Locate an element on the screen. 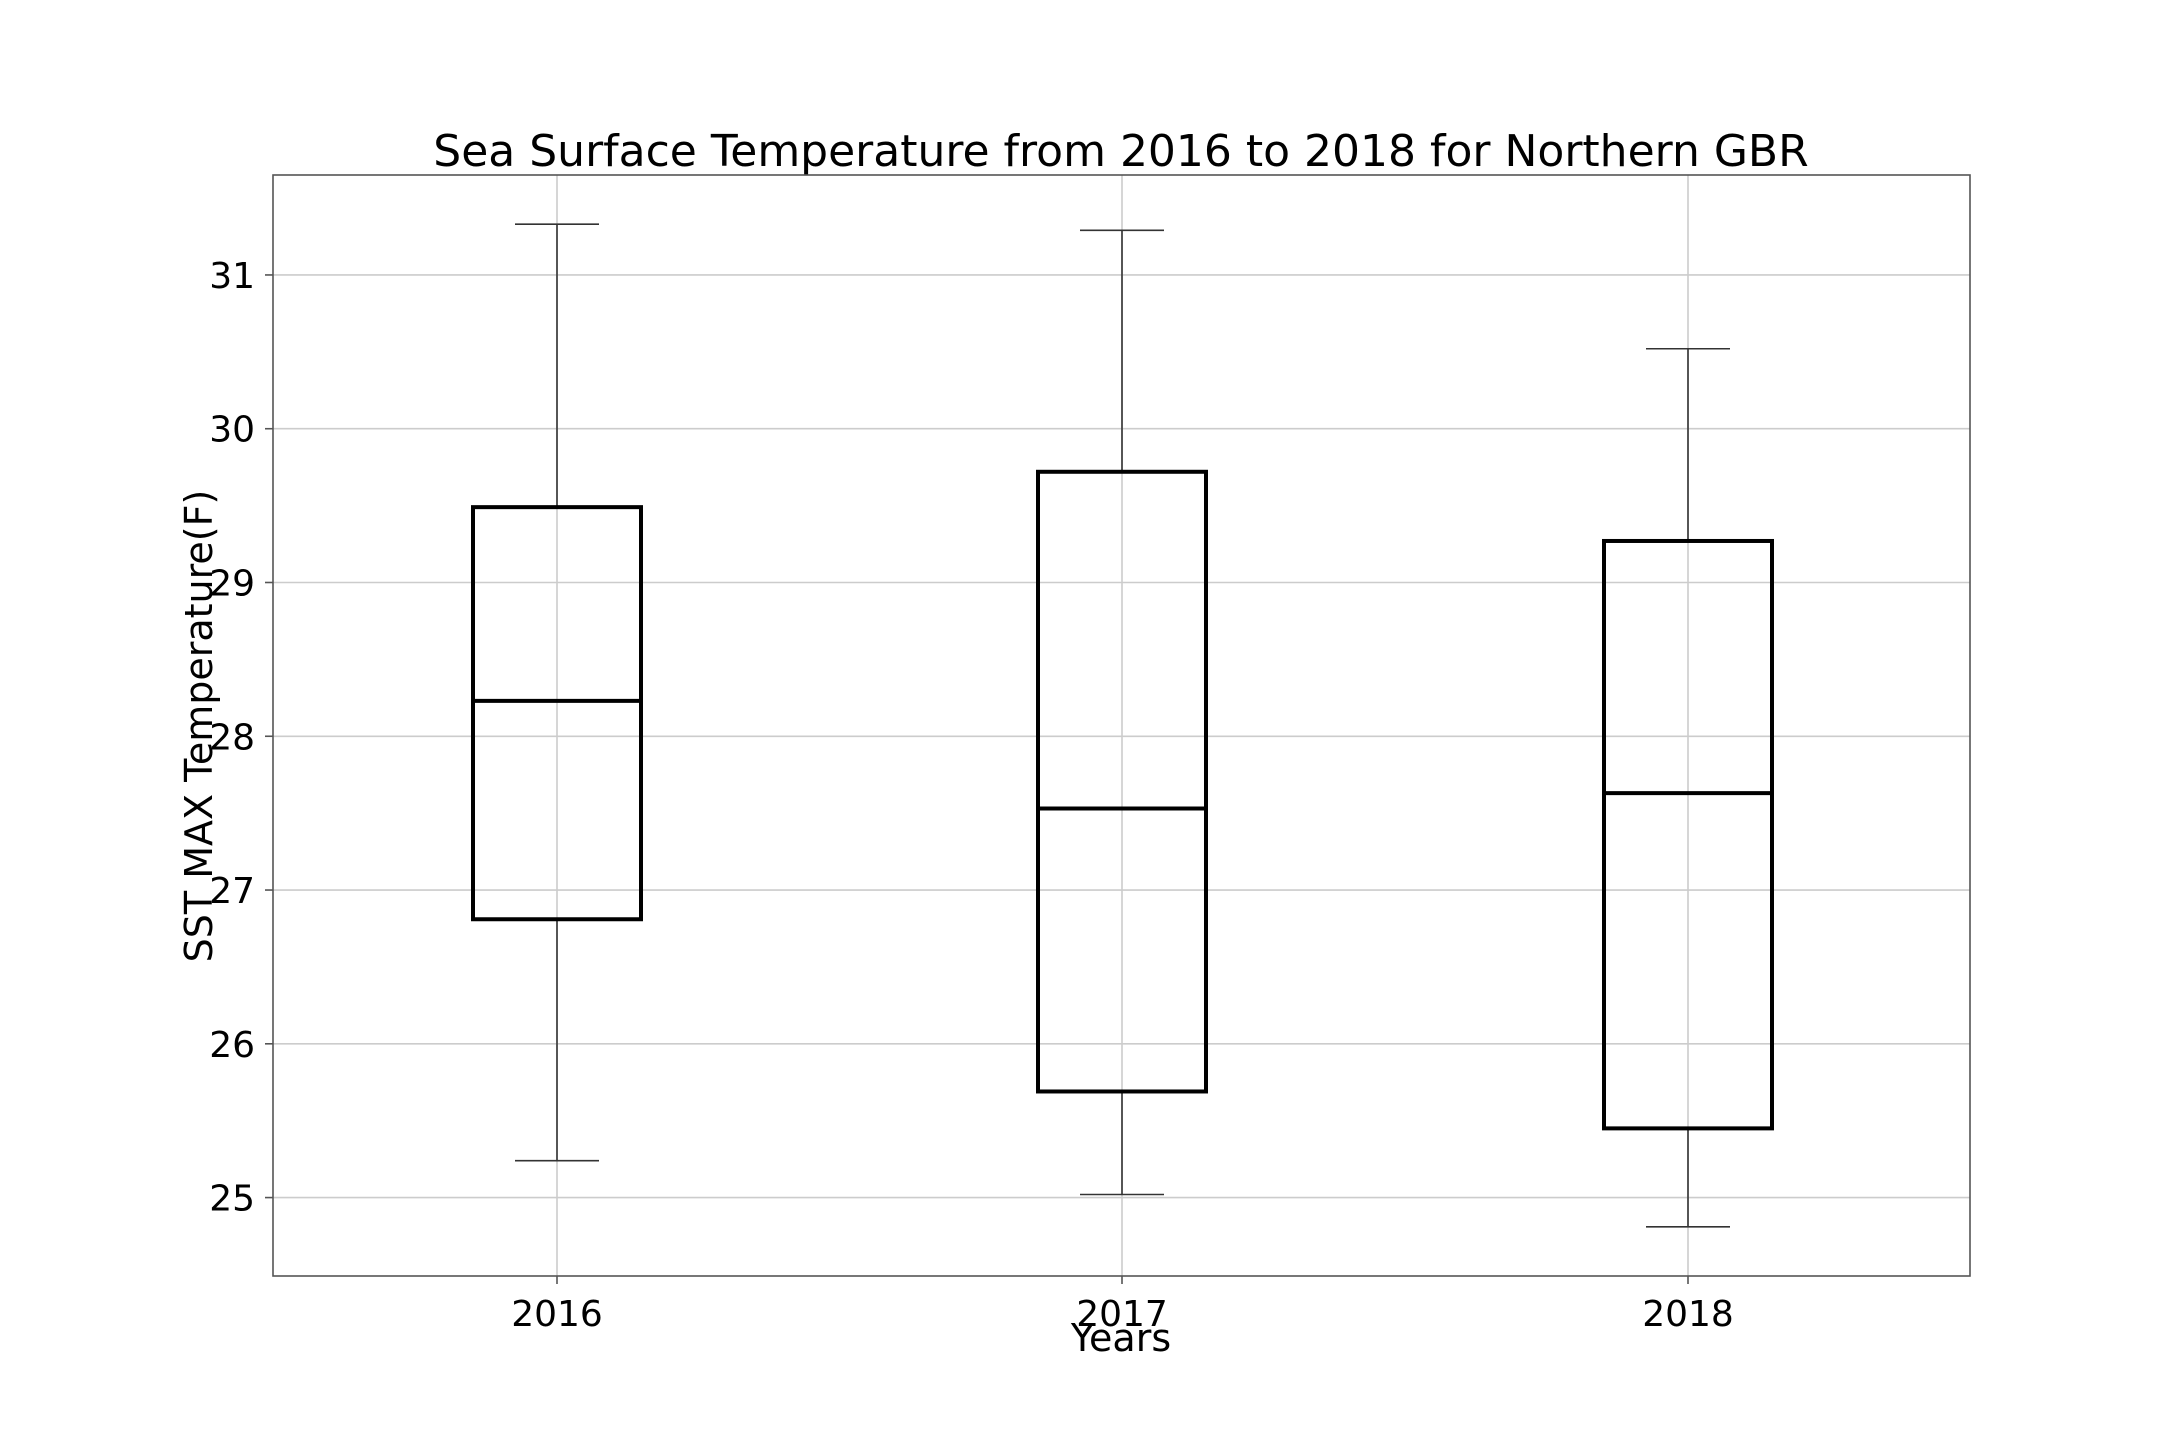 This screenshot has width=2160, height=1440. y-tick-label: 31 is located at coordinates (232, 276).